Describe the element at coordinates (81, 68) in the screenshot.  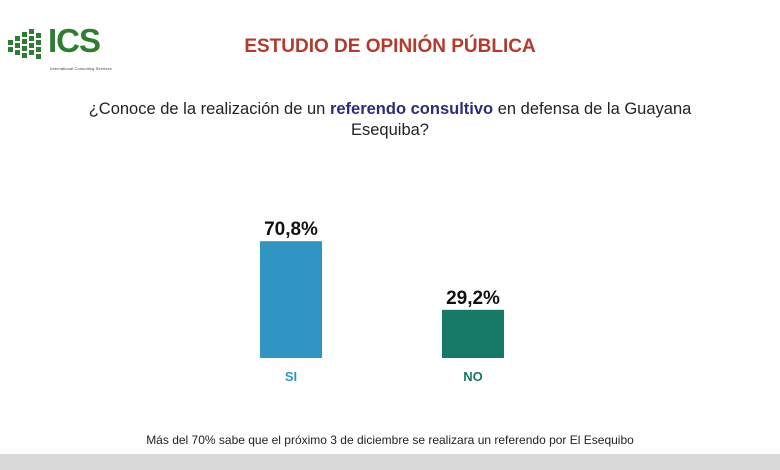
I see `logo-subtitle: International Consulting Services` at that location.